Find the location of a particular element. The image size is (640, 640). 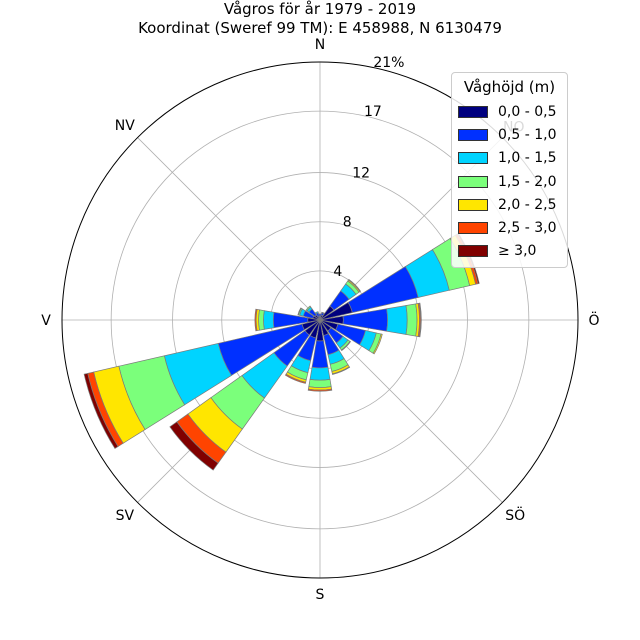

radial-tick-label: 17 is located at coordinates (373, 112).